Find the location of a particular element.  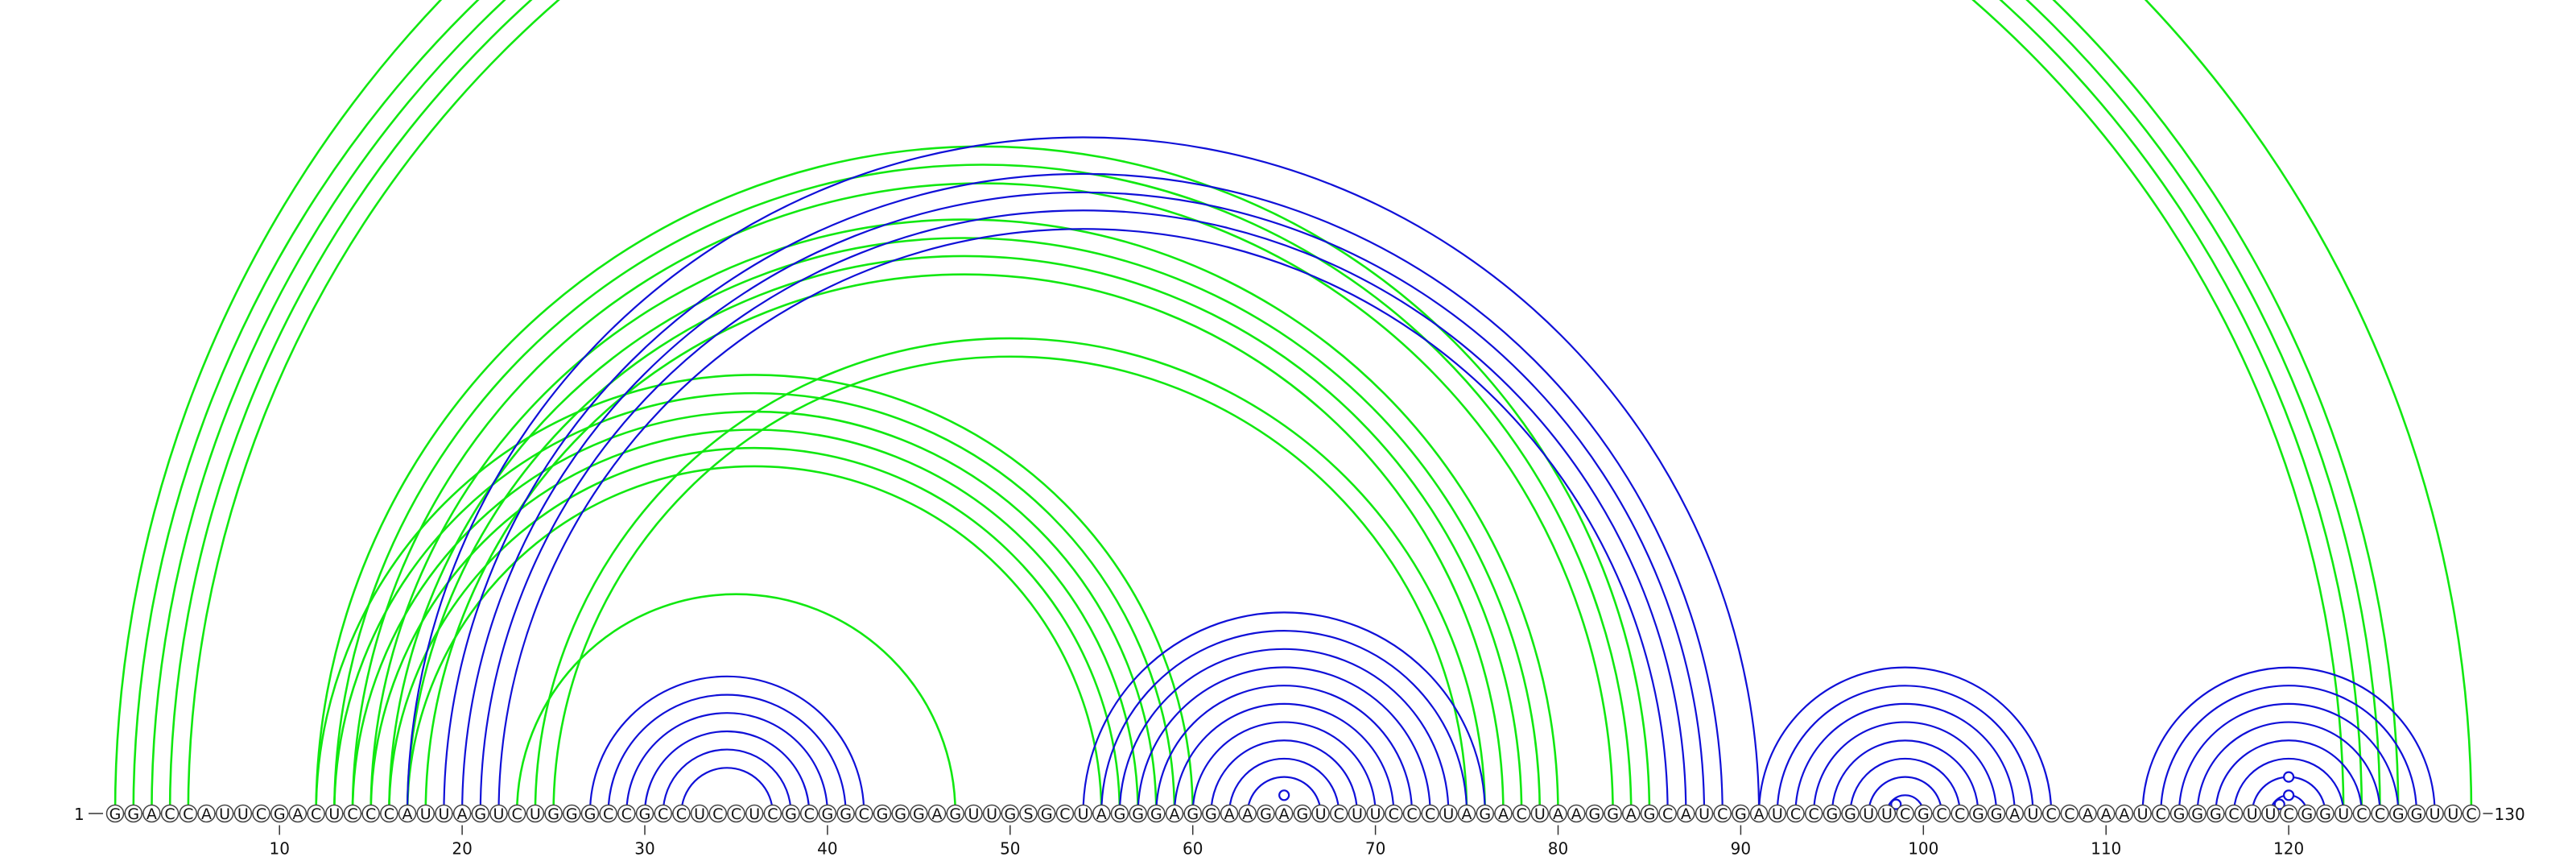

noncanonical-pair-marker is located at coordinates (1896, 804).